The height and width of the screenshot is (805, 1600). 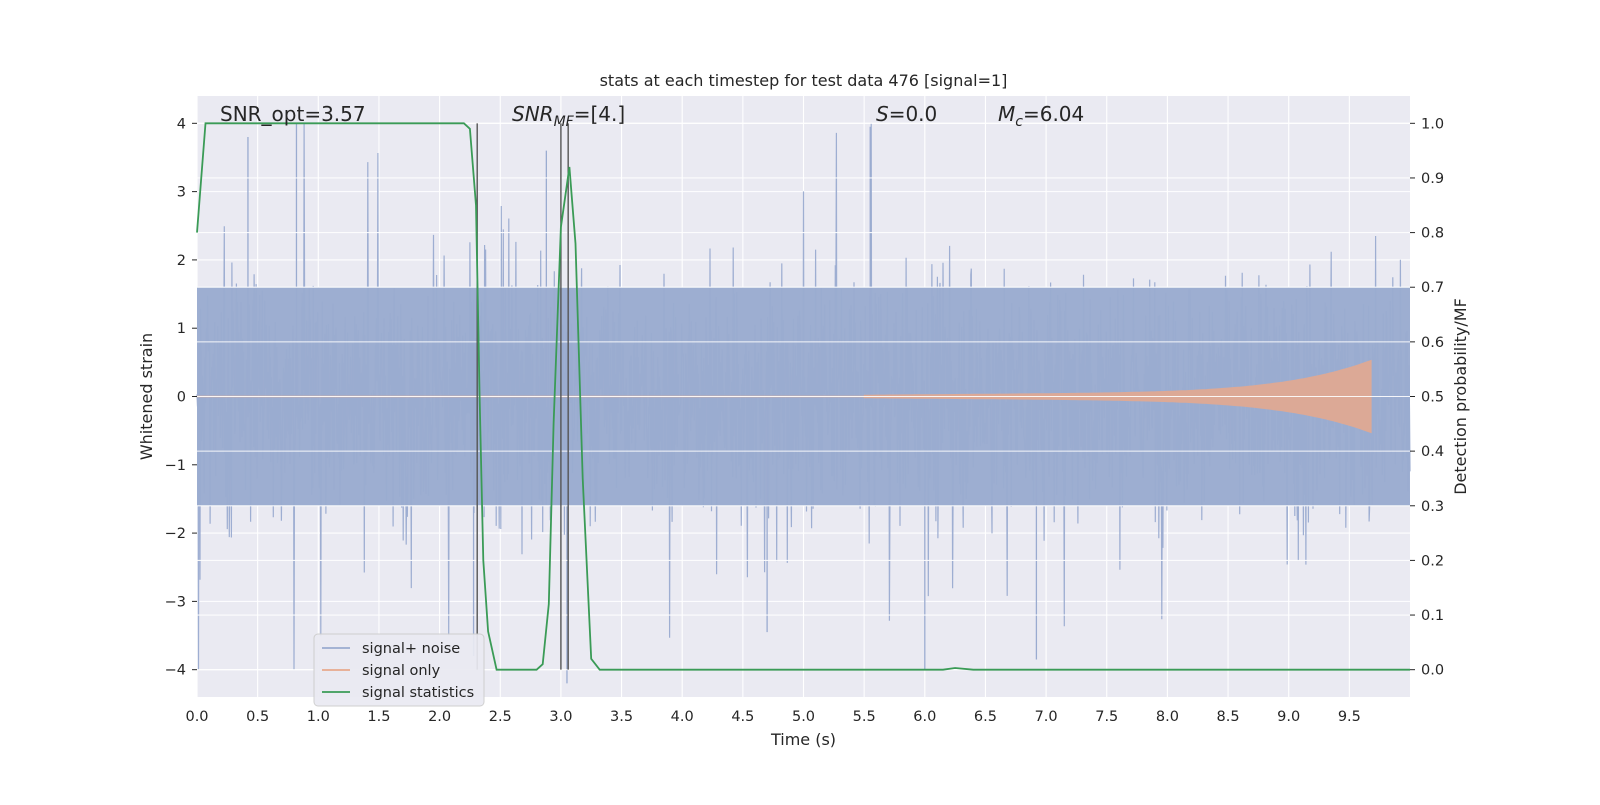 I want to click on vertical-lines, so click(x=522, y=396).